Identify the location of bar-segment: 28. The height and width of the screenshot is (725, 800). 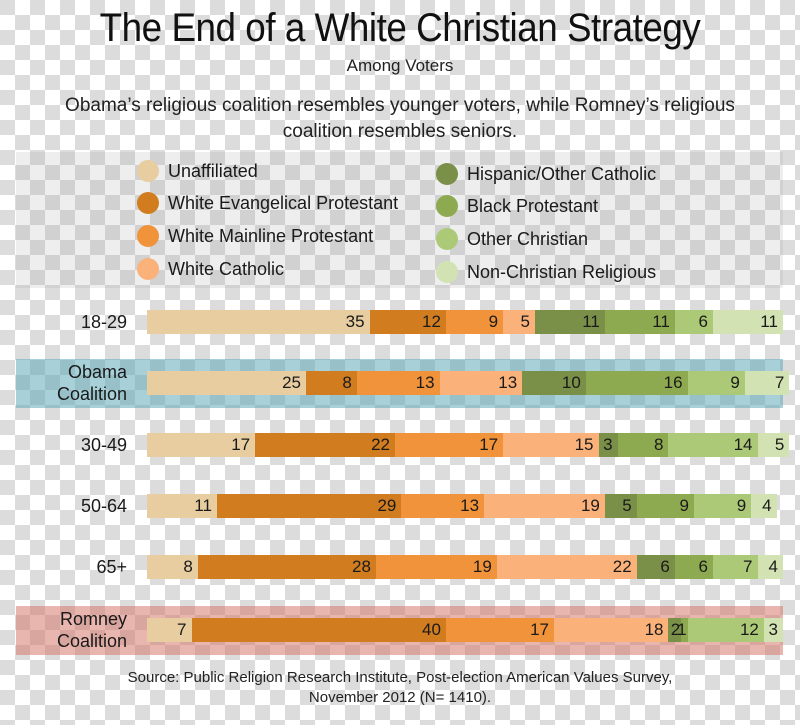
(286, 567).